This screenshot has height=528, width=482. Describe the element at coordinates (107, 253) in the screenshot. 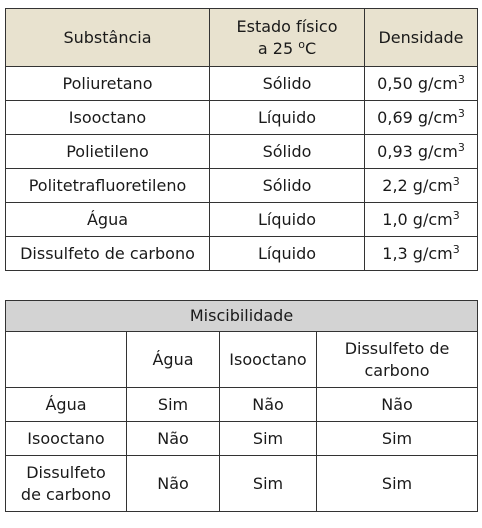

I see `cell-substance: Dissulfeto de carbono` at that location.